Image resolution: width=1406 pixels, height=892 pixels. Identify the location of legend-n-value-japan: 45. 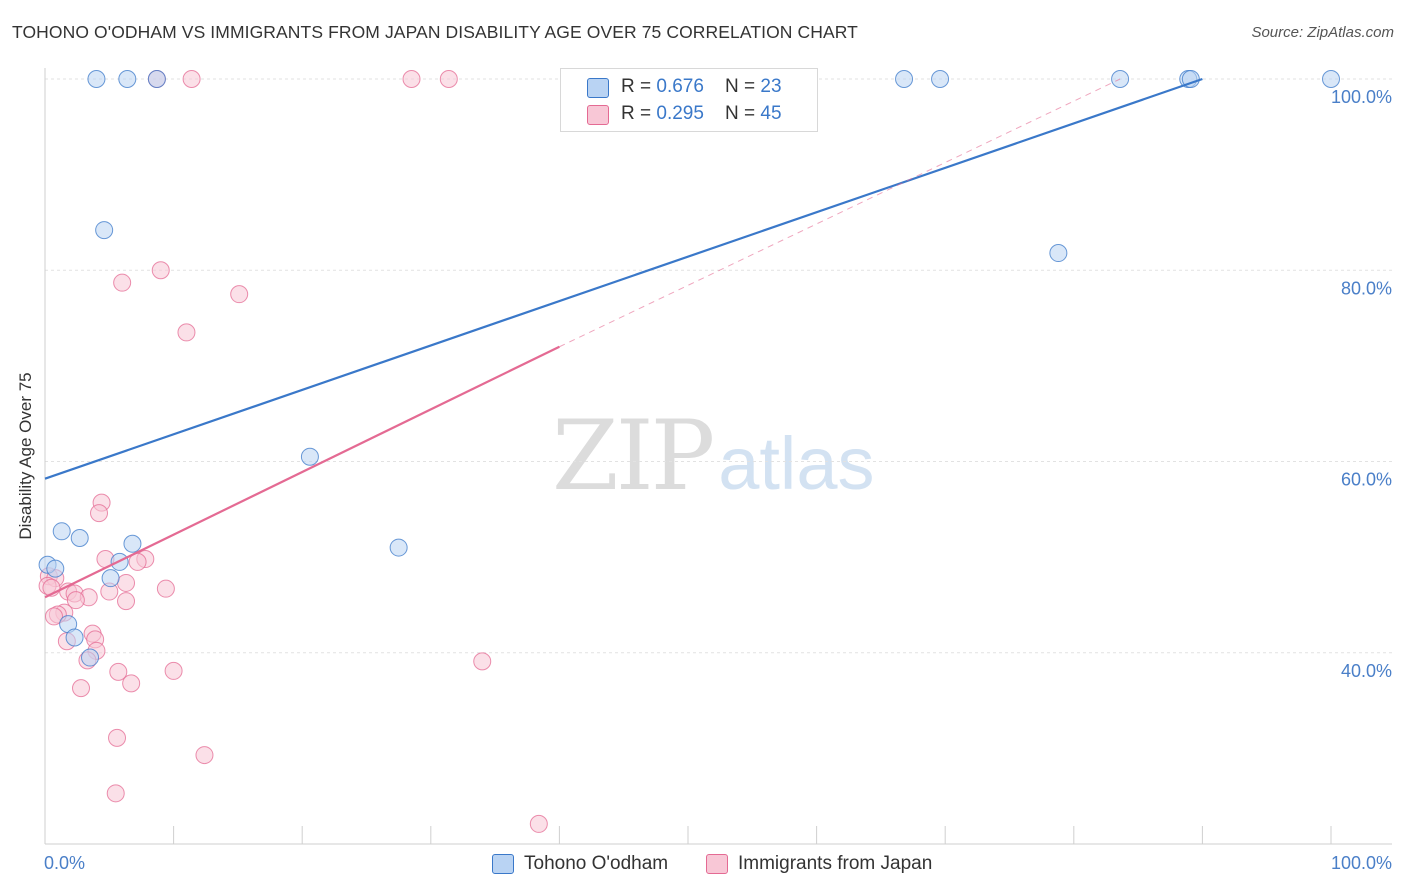
(771, 113).